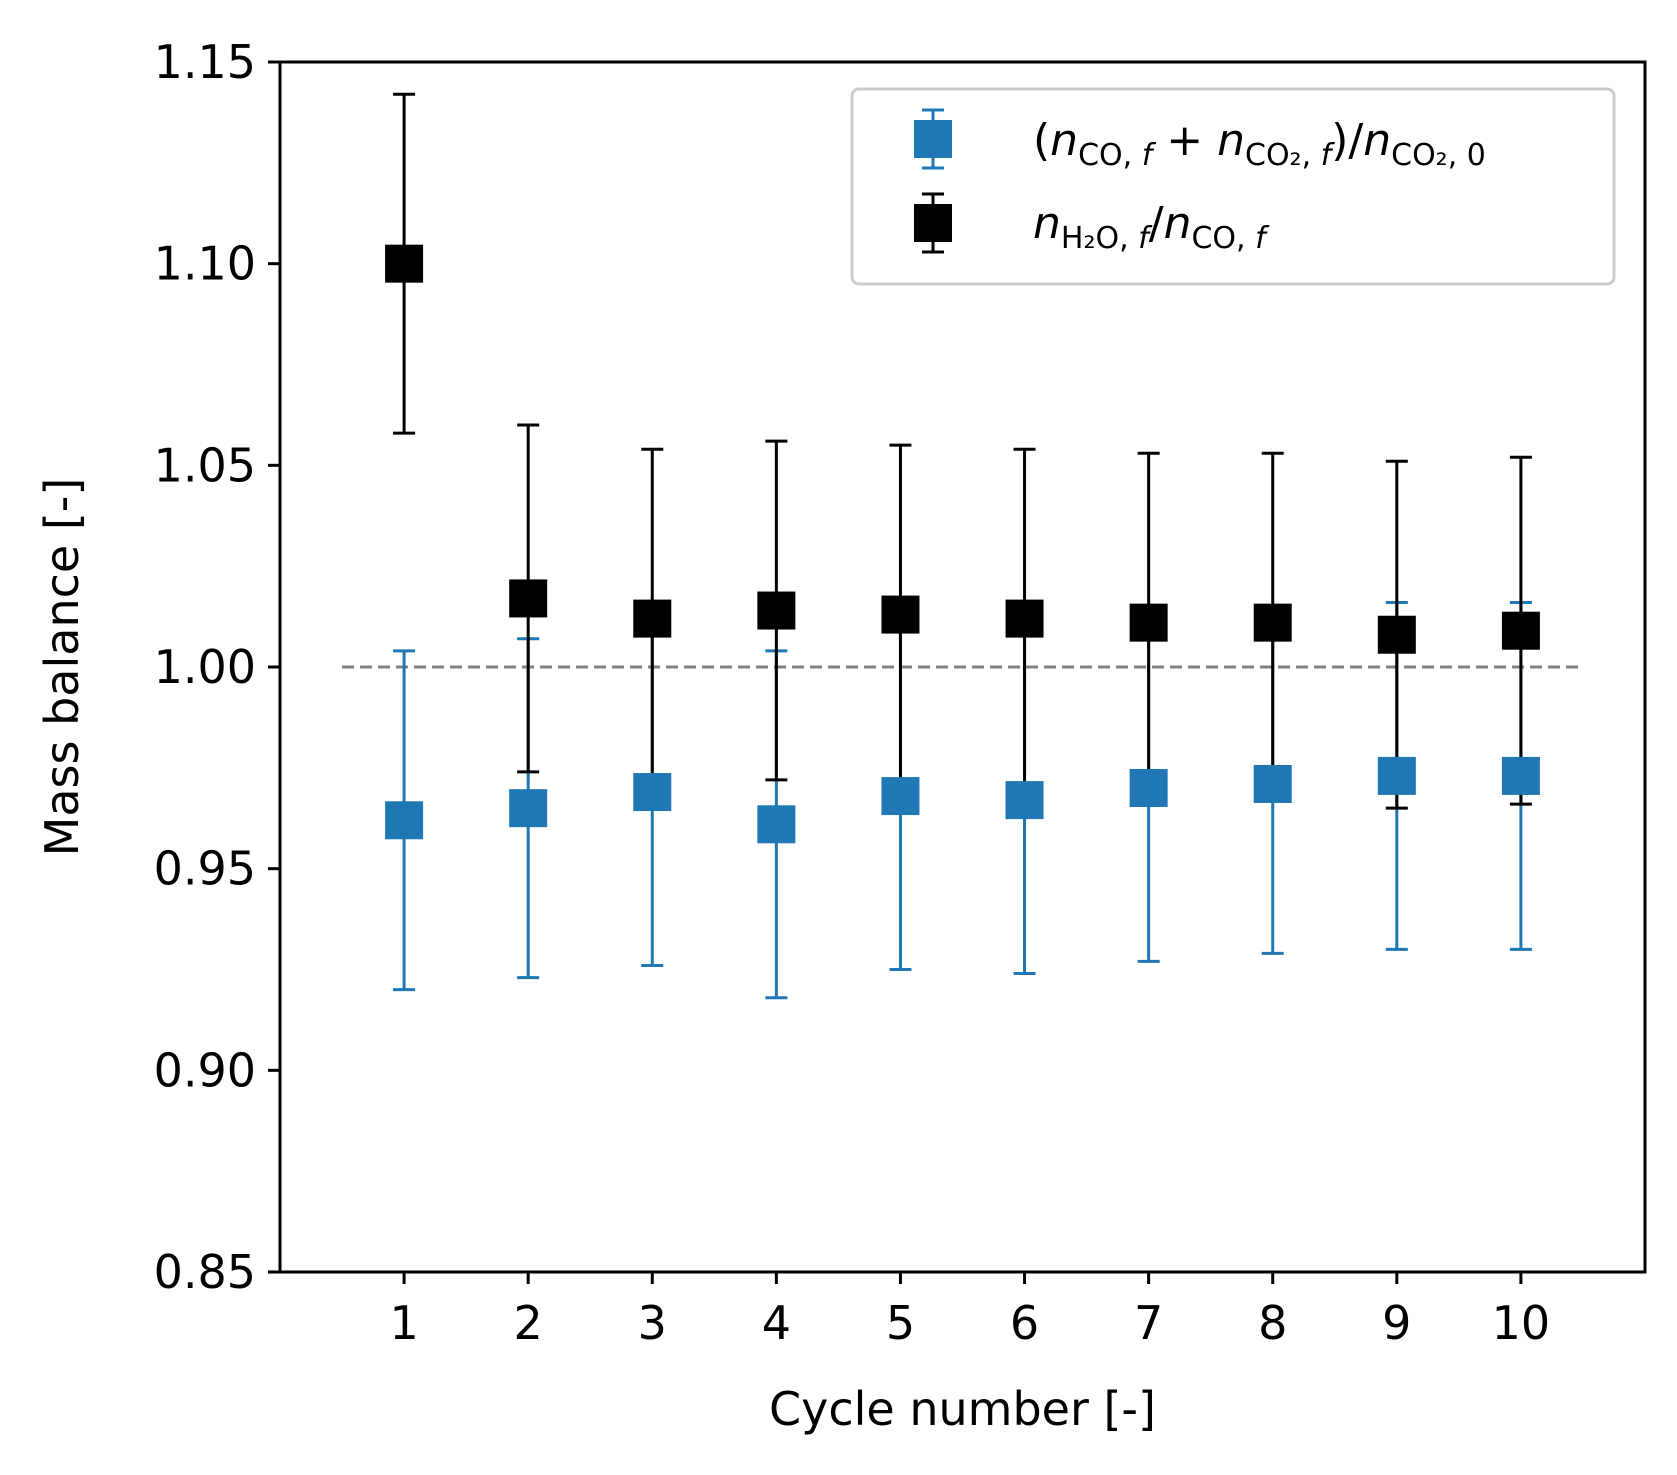 This screenshot has width=1677, height=1475. I want to click on legend-label-series-2: nH₂O, f/nCO, f, so click(1151, 227).